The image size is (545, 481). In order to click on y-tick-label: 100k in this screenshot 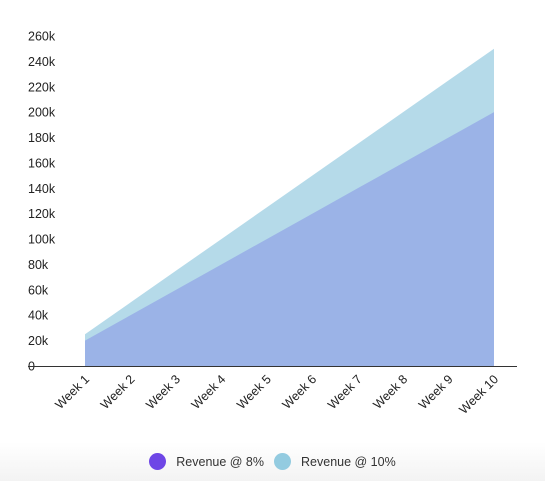, I will do `click(42, 240)`.